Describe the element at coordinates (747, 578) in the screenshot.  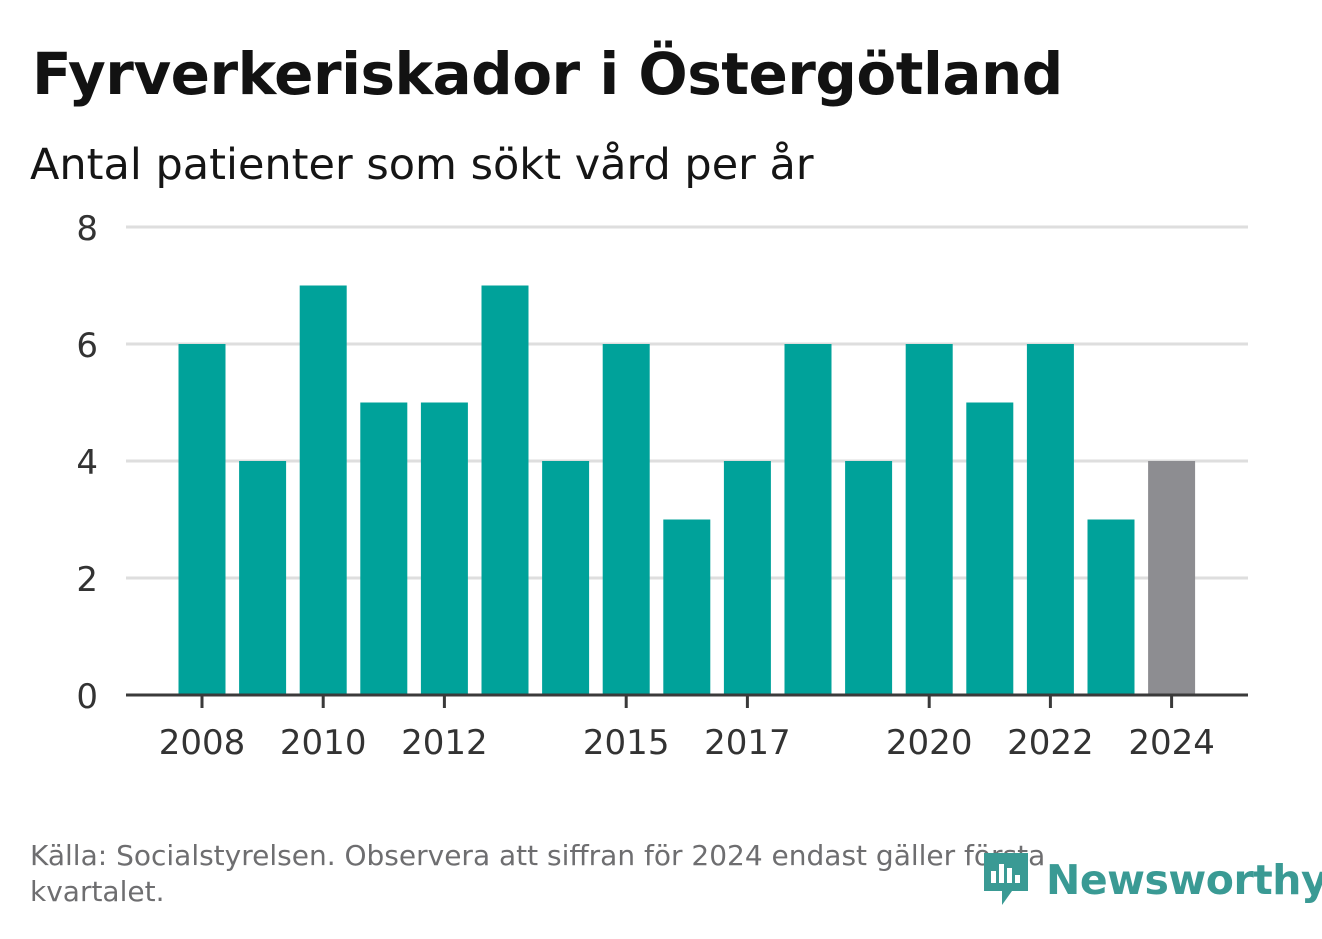
I see `bar-2017` at that location.